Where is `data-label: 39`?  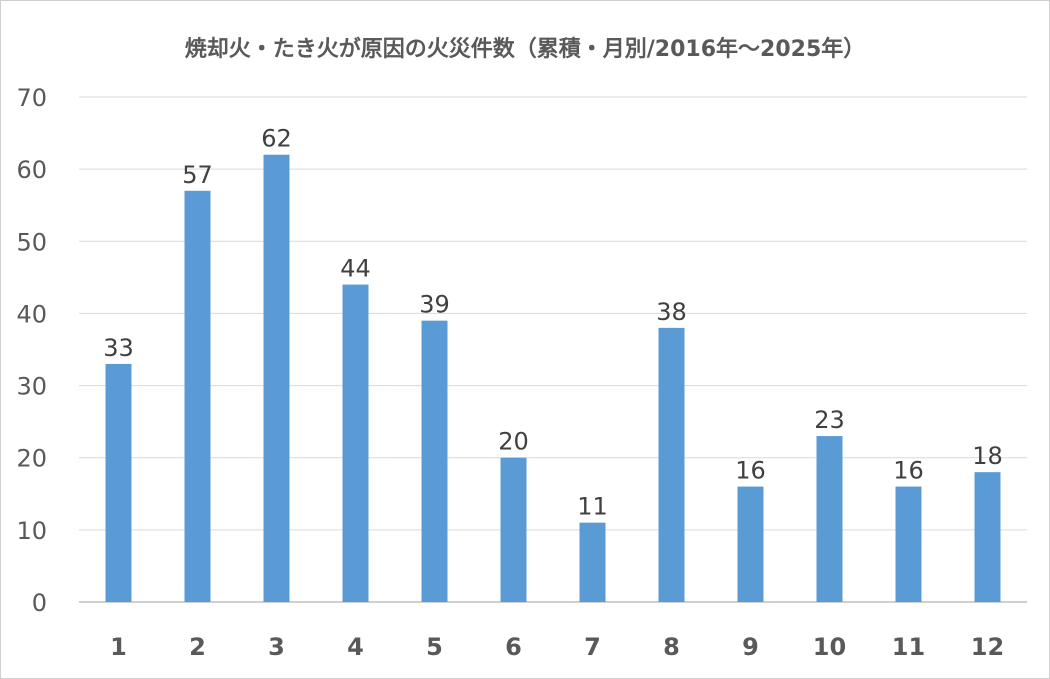 data-label: 39 is located at coordinates (434, 305).